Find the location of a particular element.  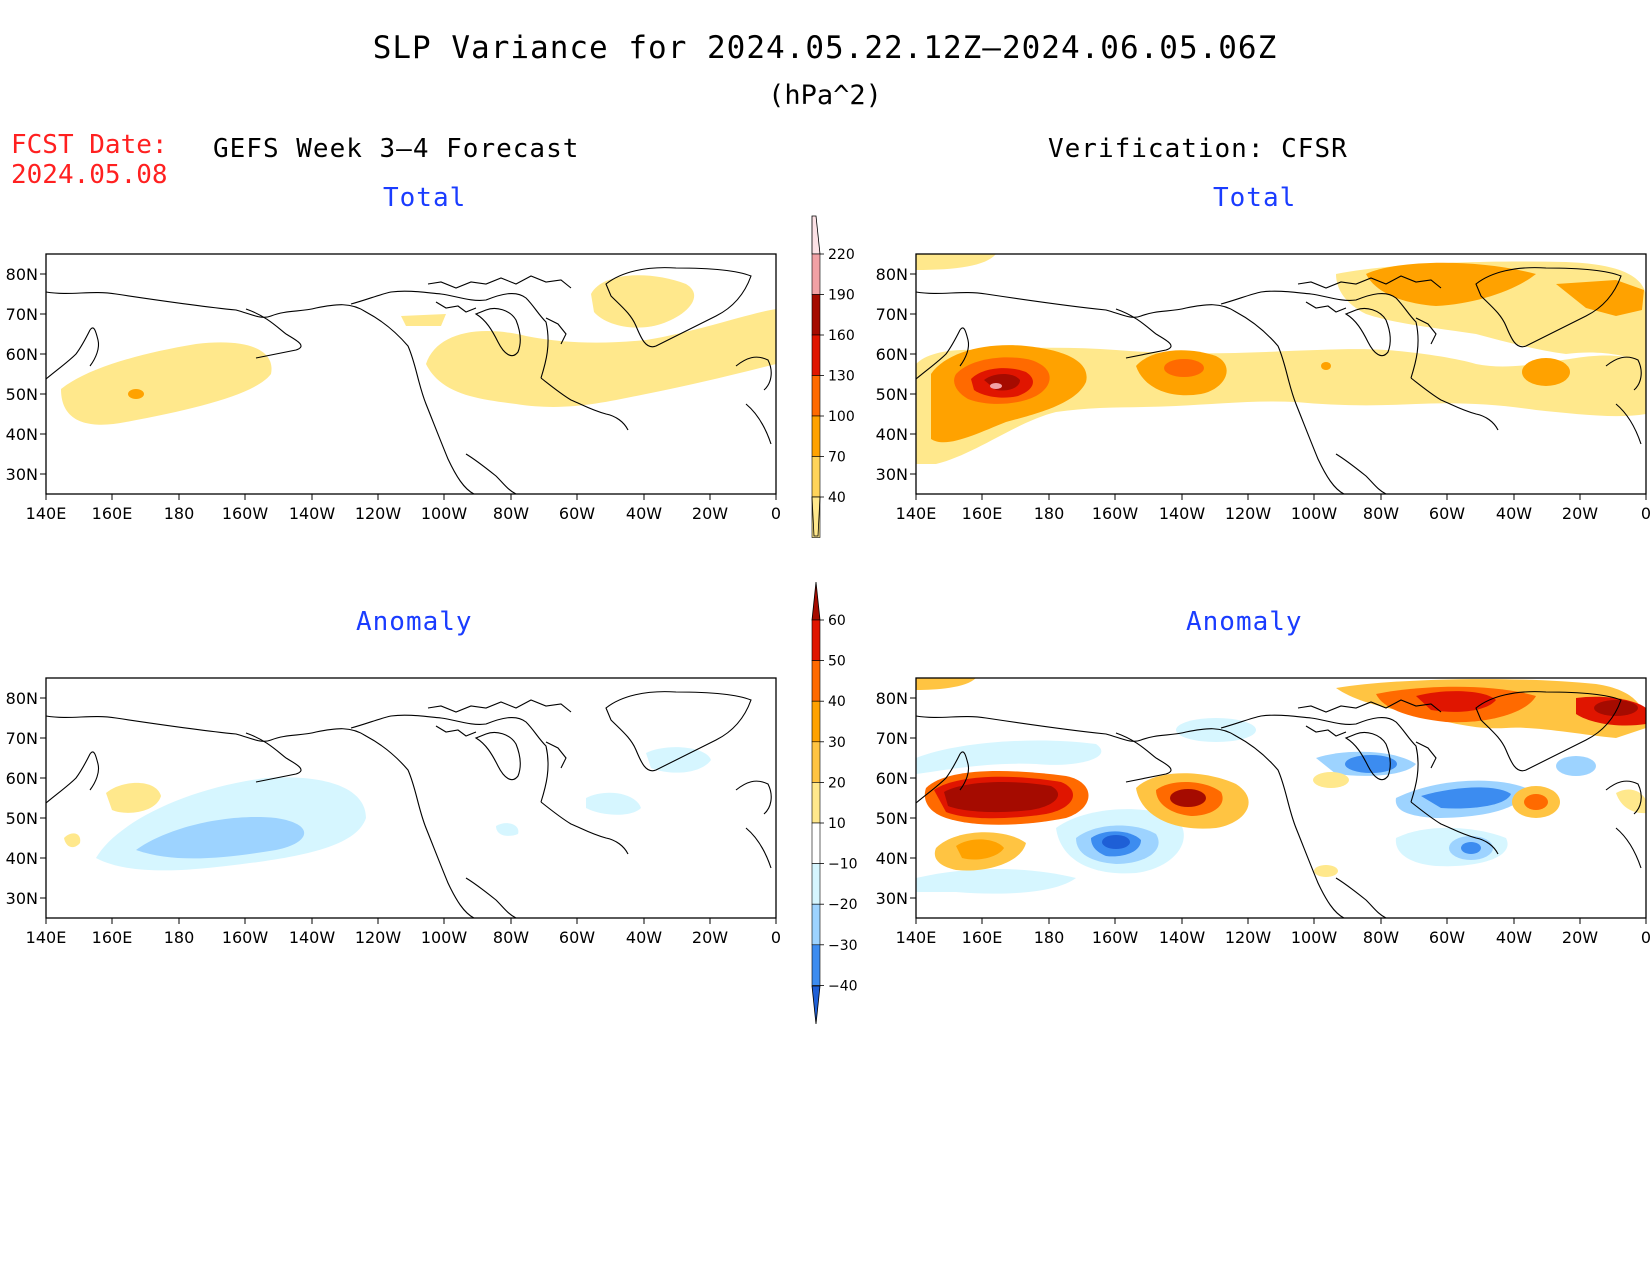

colorbar-anomaly-label: 50 is located at coordinates (837, 662).